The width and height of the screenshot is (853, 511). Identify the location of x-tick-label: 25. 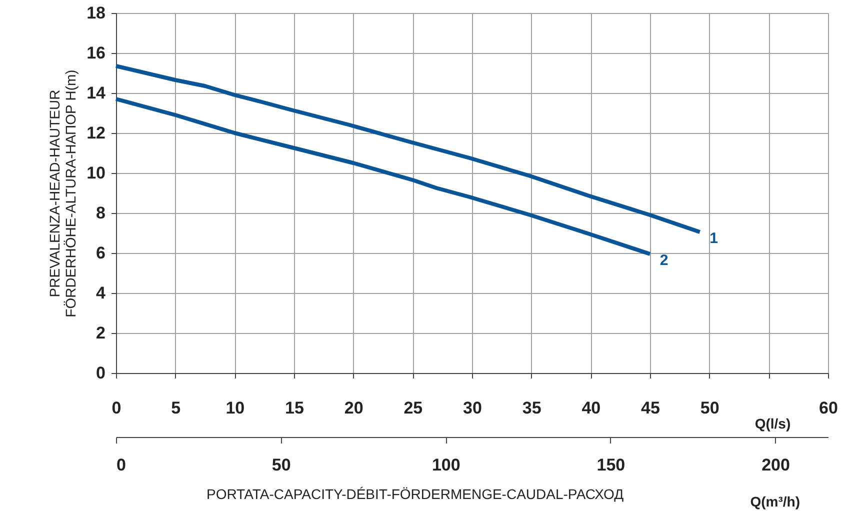
(413, 408).